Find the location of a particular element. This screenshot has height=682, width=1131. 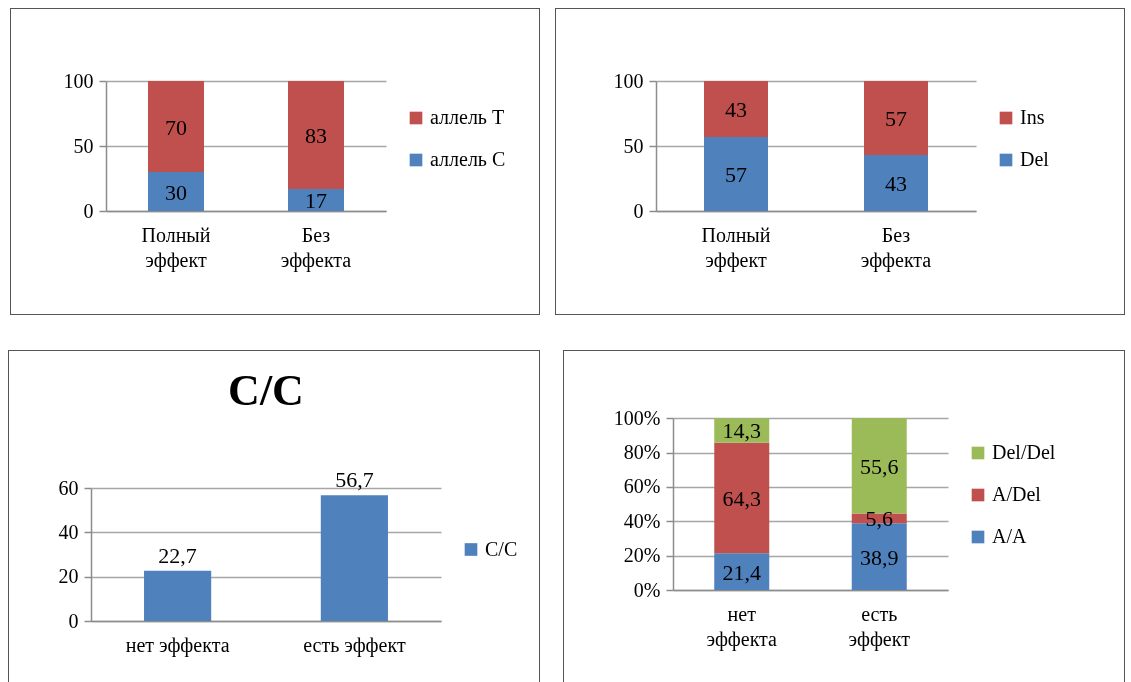

data-label: 17 is located at coordinates (316, 200).